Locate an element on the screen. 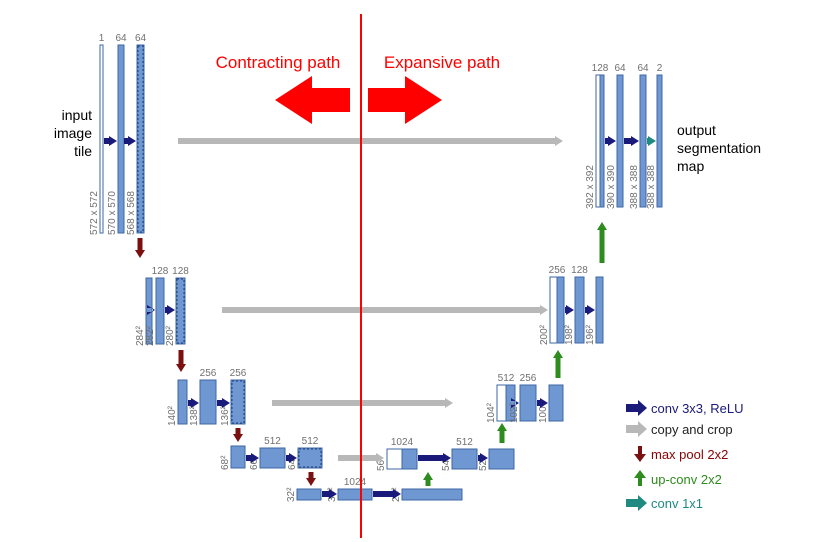 This screenshot has height=542, width=818. expansive-direction-arrow is located at coordinates (405, 100).